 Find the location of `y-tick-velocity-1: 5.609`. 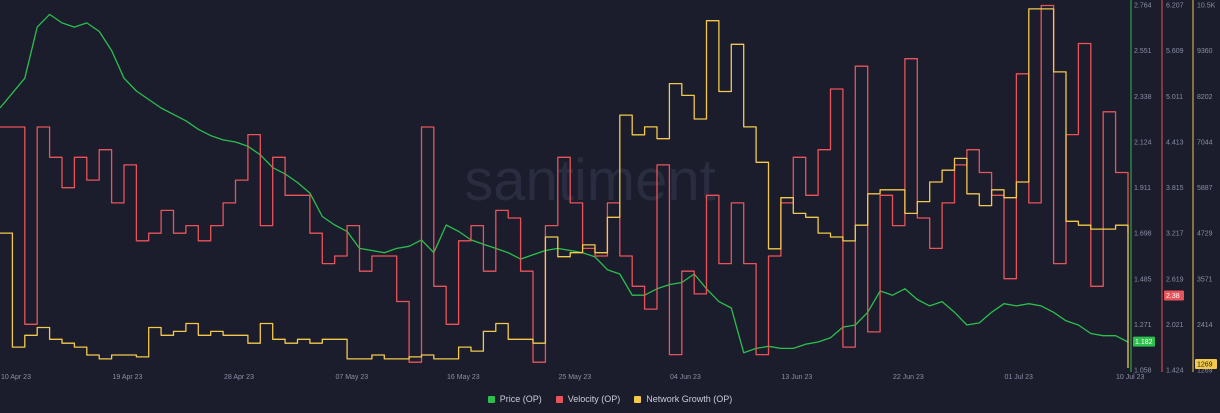

y-tick-velocity-1: 5.609 is located at coordinates (1175, 51).